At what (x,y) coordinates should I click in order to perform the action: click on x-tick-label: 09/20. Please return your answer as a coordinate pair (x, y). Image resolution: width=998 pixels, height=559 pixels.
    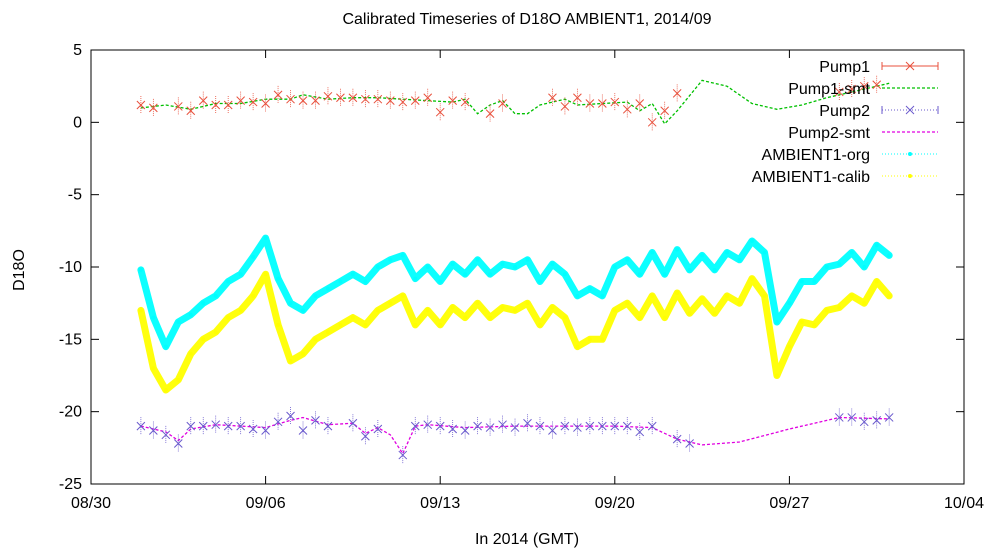
    Looking at the image, I should click on (615, 503).